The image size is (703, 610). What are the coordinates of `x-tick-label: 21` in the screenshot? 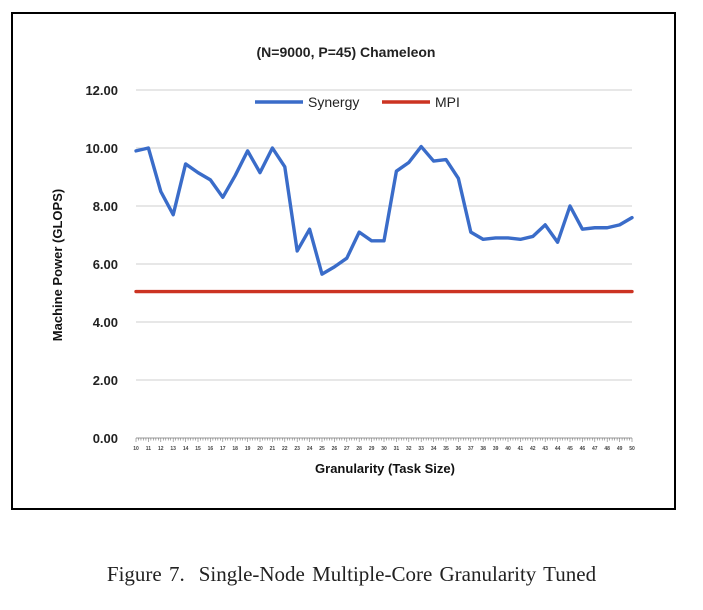 It's located at (273, 449).